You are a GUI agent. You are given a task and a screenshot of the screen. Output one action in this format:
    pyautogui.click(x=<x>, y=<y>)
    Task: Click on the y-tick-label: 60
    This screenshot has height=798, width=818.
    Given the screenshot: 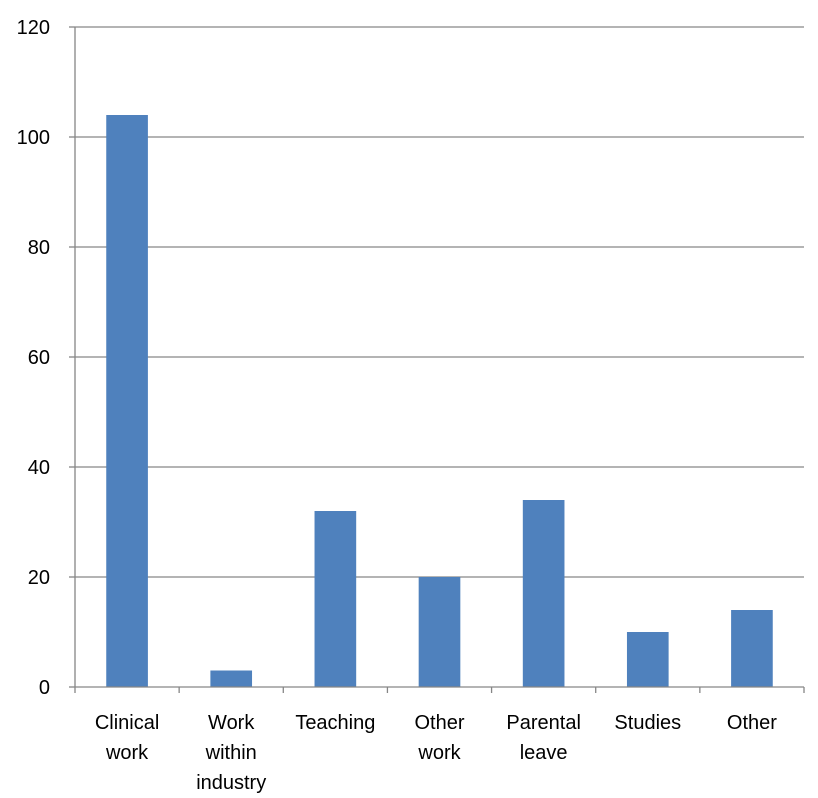 What is the action you would take?
    pyautogui.click(x=39, y=358)
    